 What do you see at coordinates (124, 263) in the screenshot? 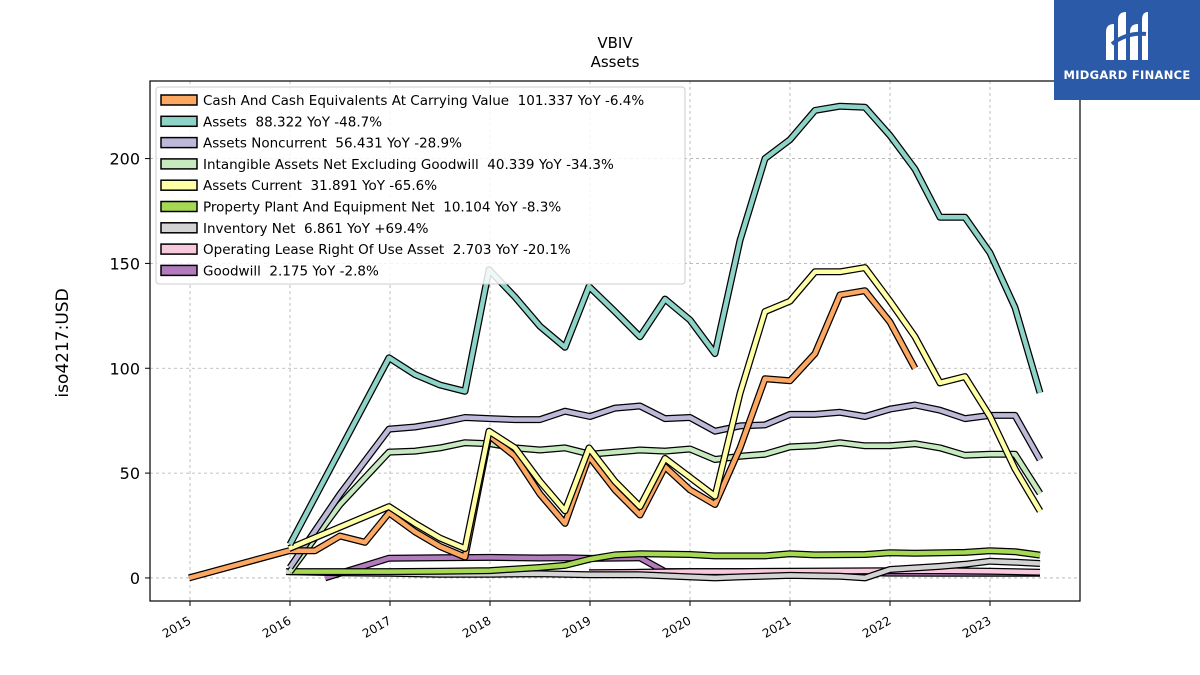
I see `y-tick-label: 150` at bounding box center [124, 263].